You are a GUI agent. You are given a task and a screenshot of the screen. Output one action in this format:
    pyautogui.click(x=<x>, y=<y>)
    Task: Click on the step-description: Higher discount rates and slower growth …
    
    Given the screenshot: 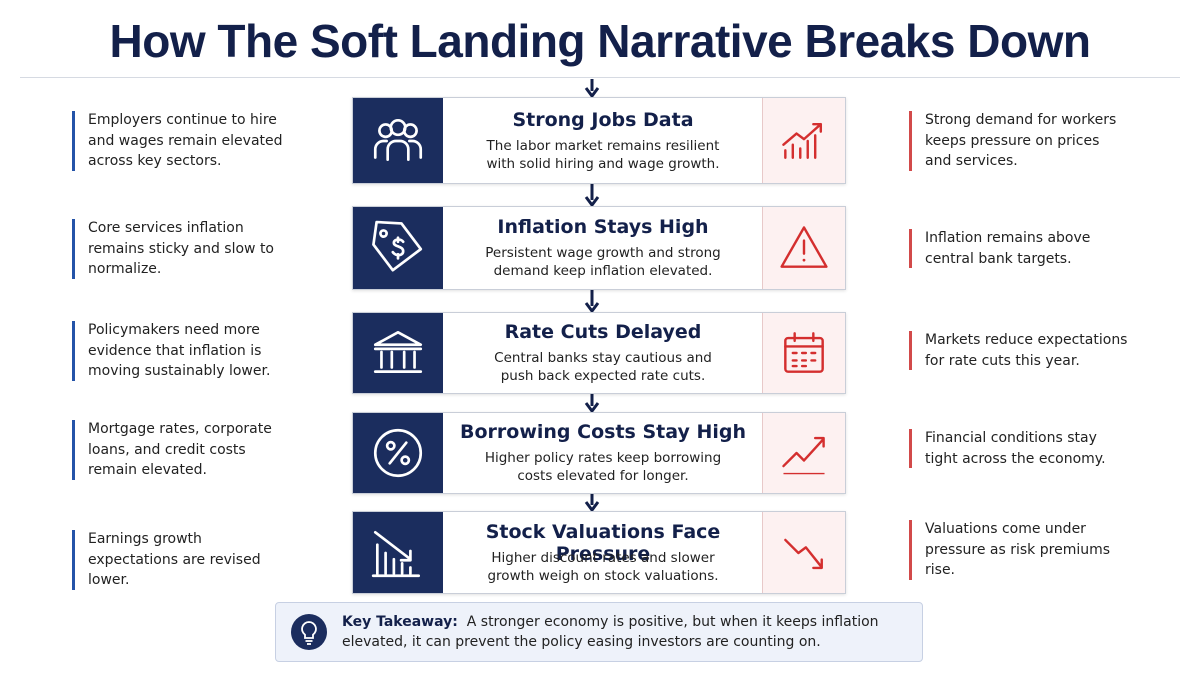 What is the action you would take?
    pyautogui.click(x=603, y=566)
    